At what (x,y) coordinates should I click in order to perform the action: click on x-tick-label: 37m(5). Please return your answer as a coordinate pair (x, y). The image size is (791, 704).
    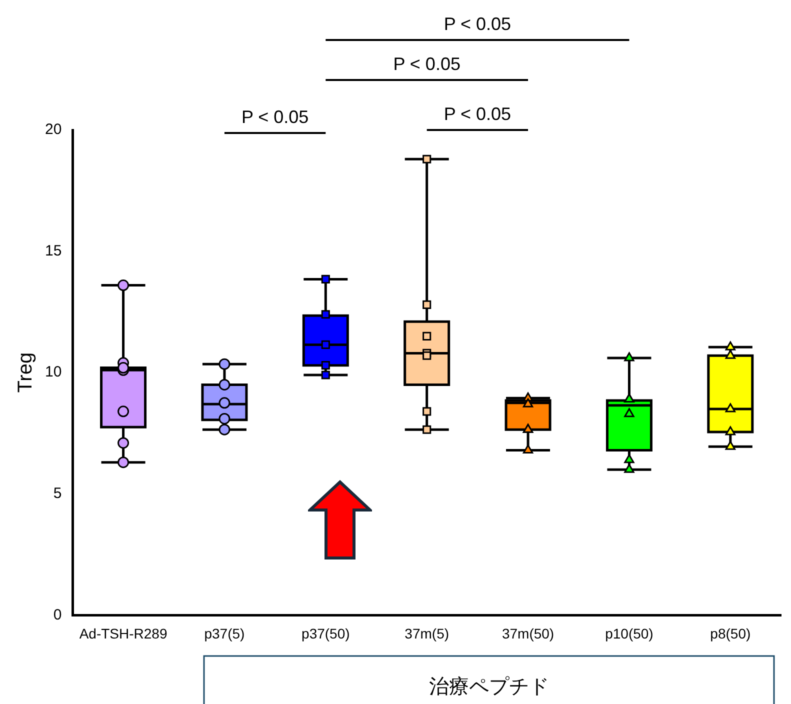
    Looking at the image, I should click on (427, 633).